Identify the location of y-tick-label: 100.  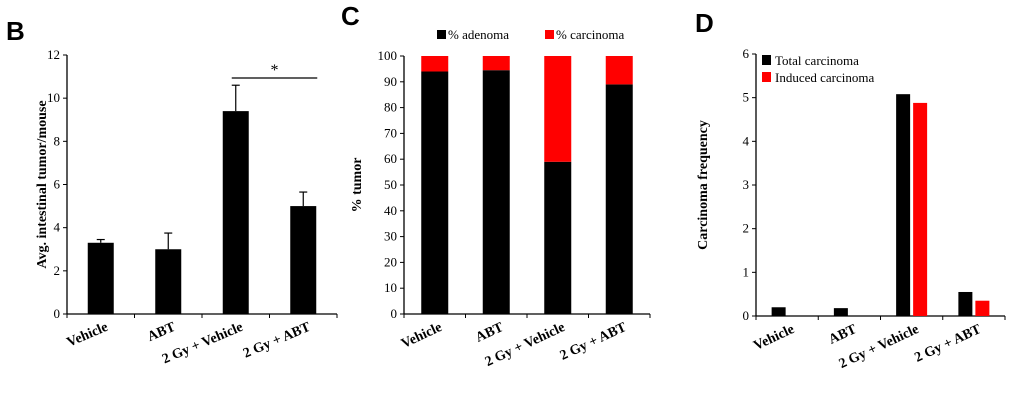
(388, 55).